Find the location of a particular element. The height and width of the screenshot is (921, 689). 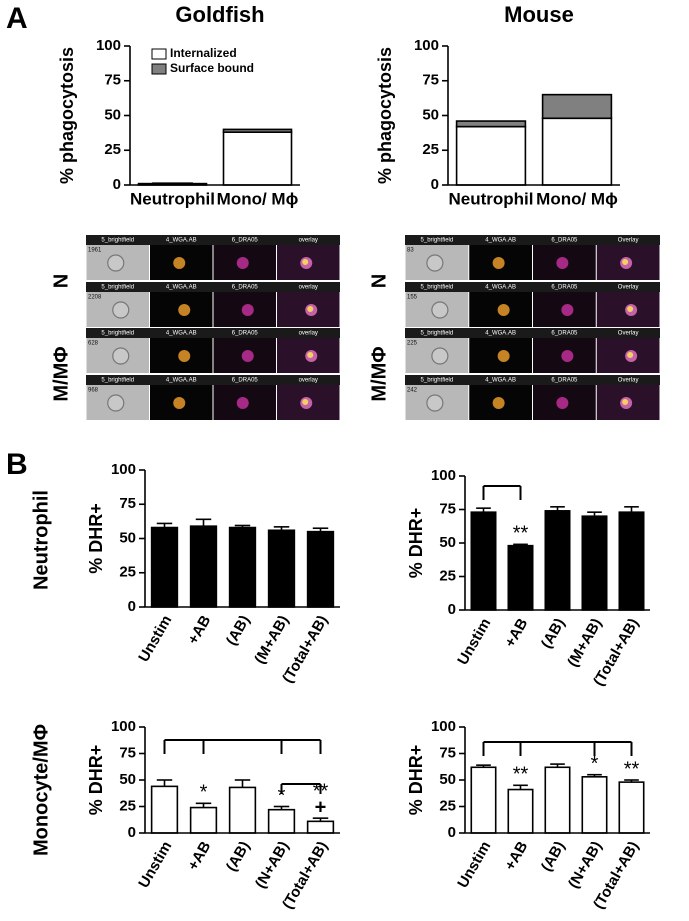

x-tick-label: (AB) is located at coordinates (553, 633).